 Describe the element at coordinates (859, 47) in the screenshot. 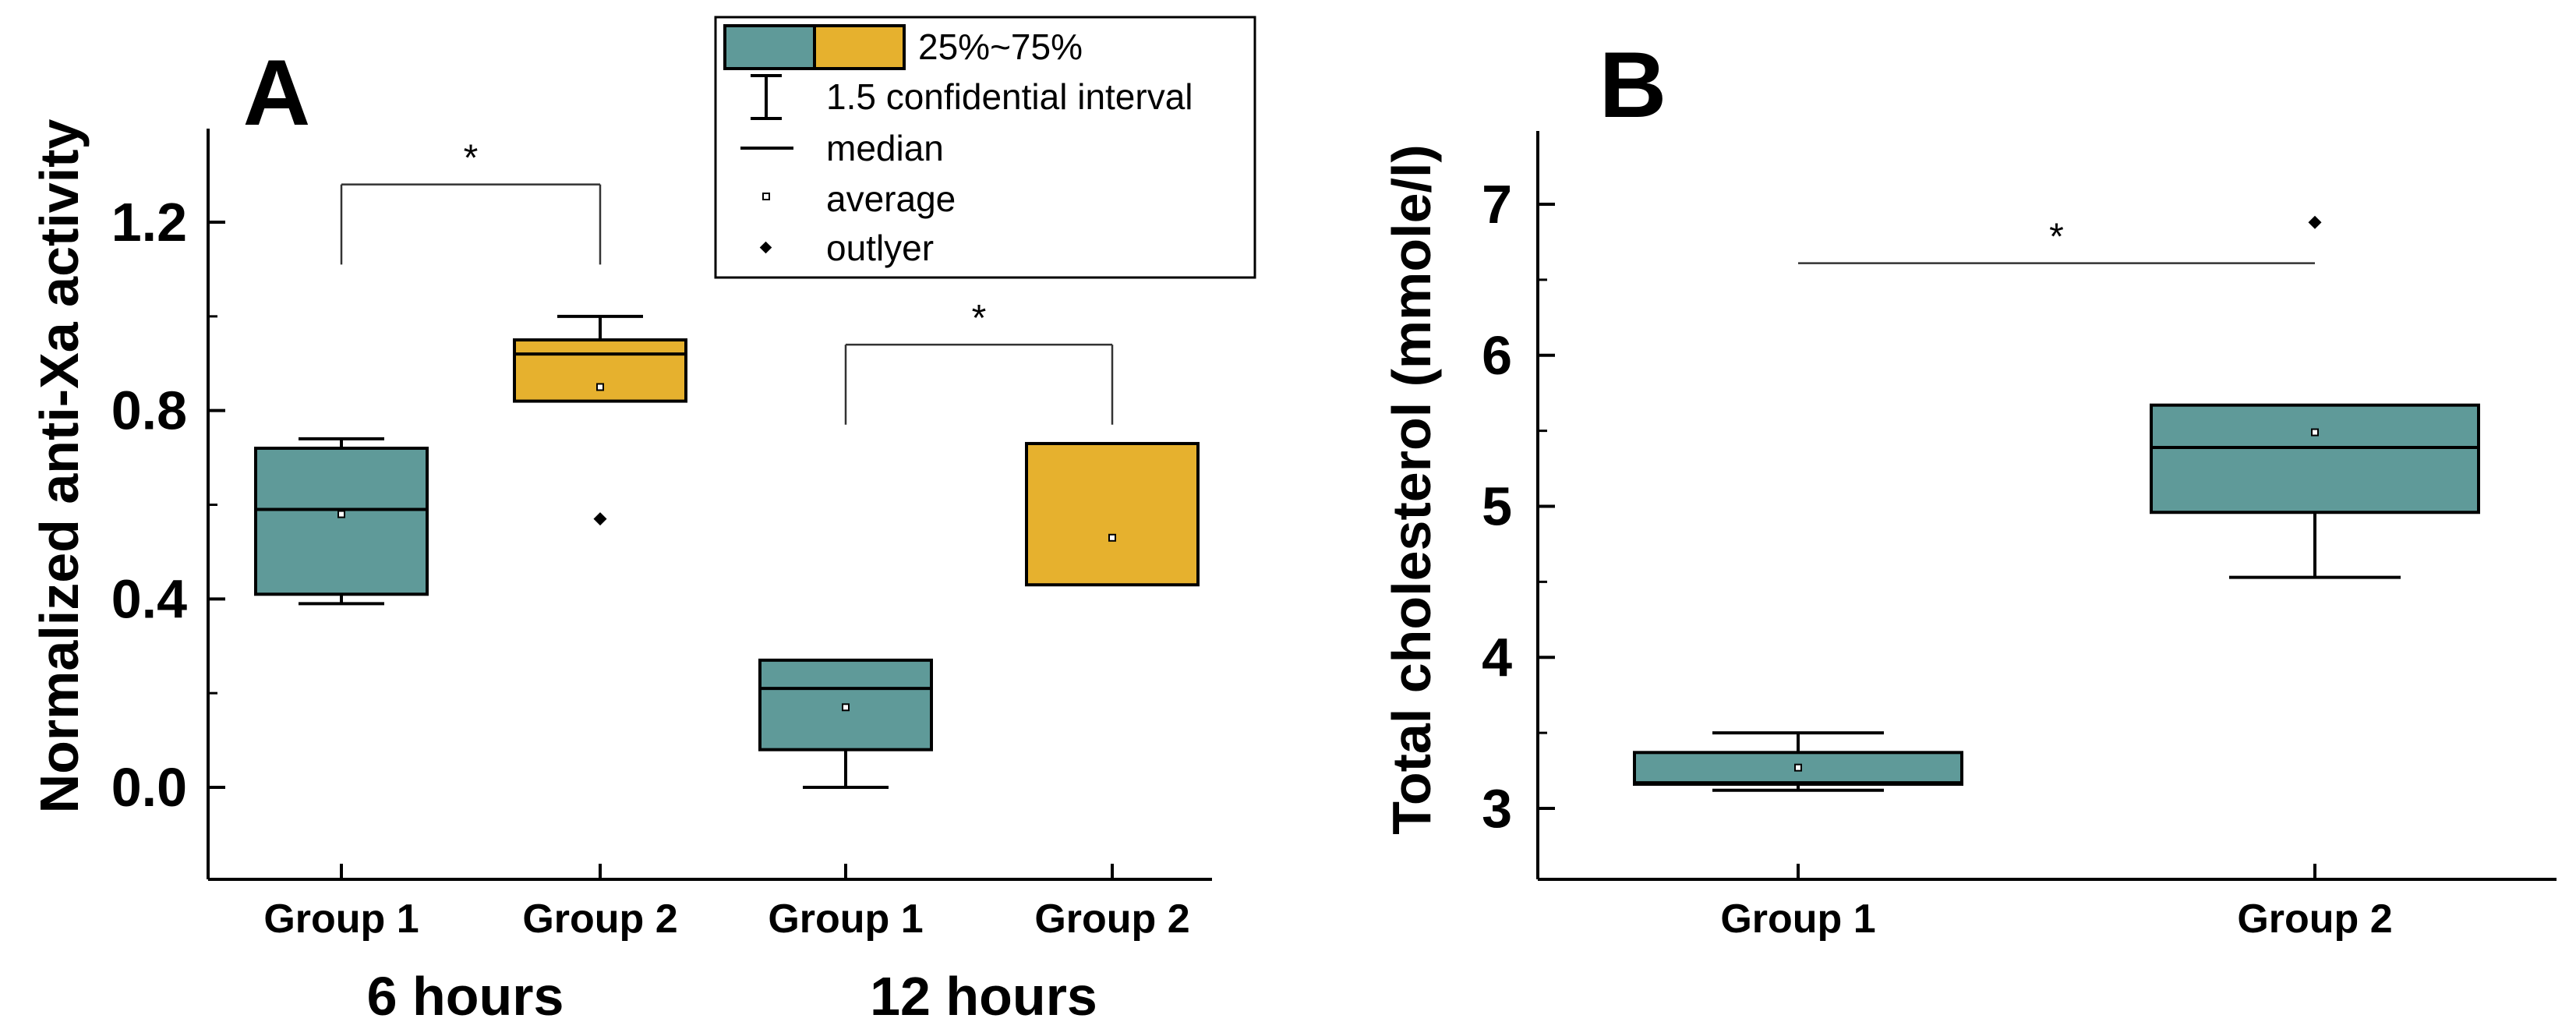

I see `legend-swatch-group2` at that location.